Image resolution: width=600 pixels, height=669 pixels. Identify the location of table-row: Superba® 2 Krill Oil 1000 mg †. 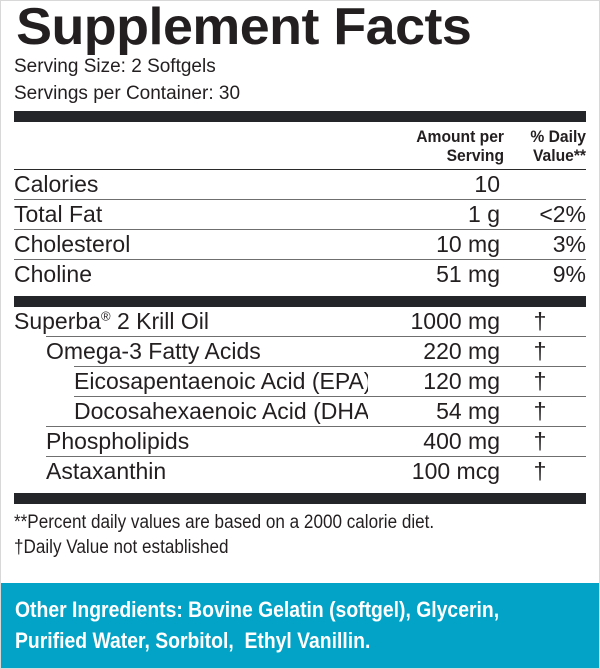
(300, 321).